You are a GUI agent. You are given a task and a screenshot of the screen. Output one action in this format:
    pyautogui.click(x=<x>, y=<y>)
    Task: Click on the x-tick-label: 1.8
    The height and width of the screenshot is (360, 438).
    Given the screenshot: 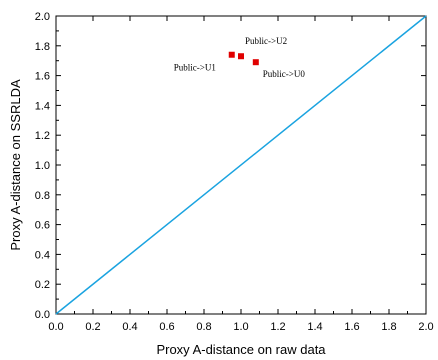 What is the action you would take?
    pyautogui.click(x=388, y=327)
    